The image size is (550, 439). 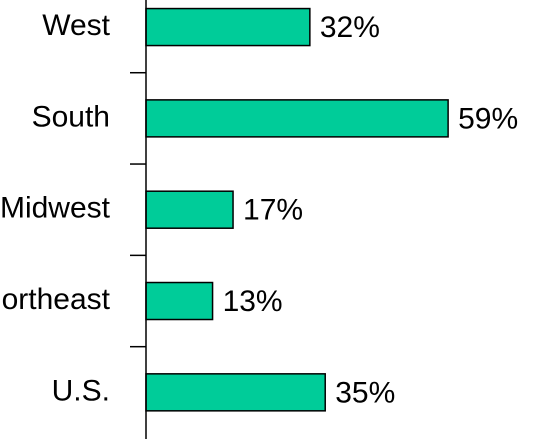 I want to click on value-label: 32%, so click(x=350, y=27).